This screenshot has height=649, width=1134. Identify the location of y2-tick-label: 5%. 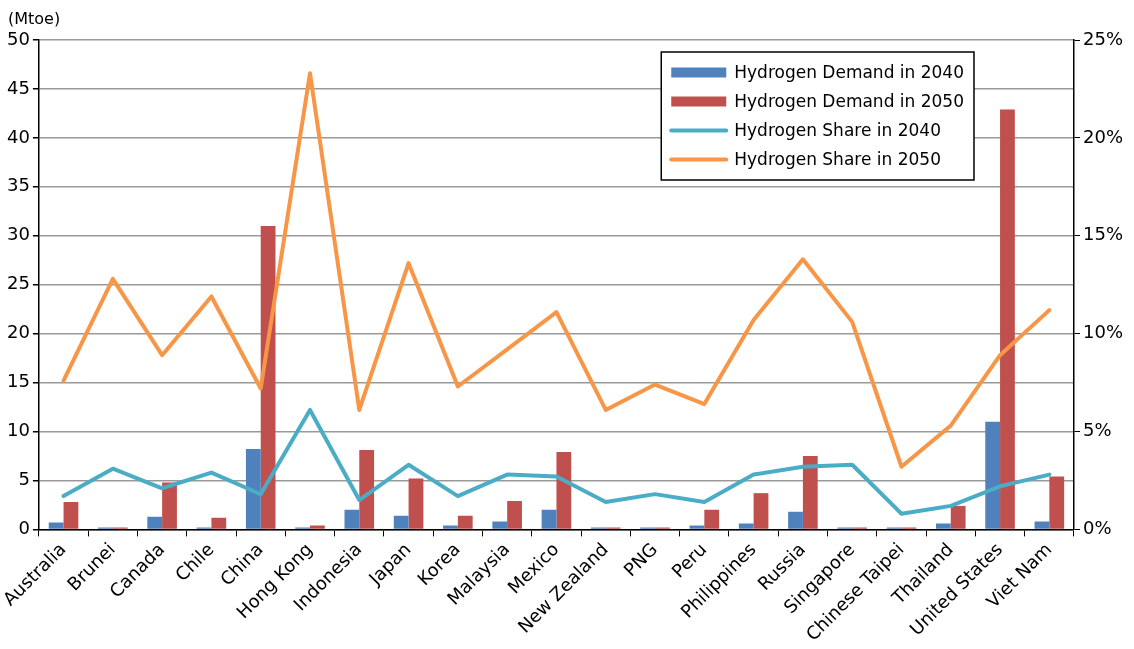
(1097, 430).